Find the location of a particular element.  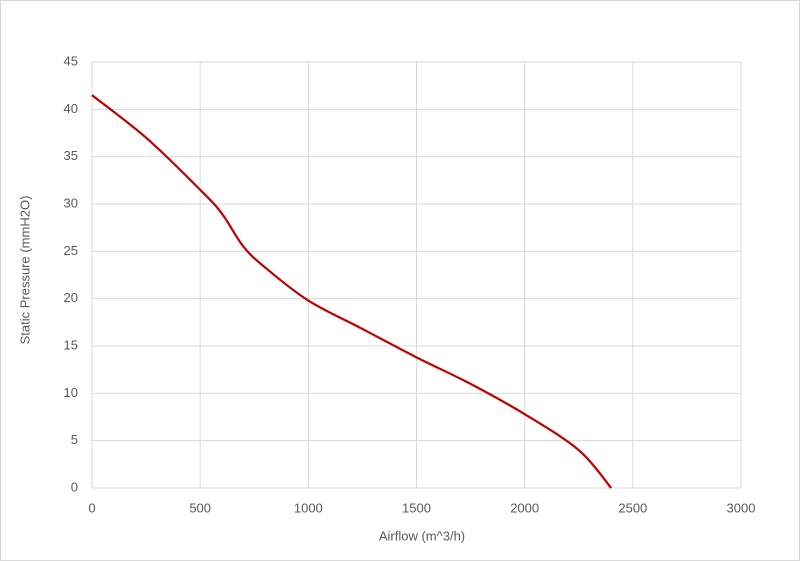

x-tick-label: 2500 is located at coordinates (632, 507).